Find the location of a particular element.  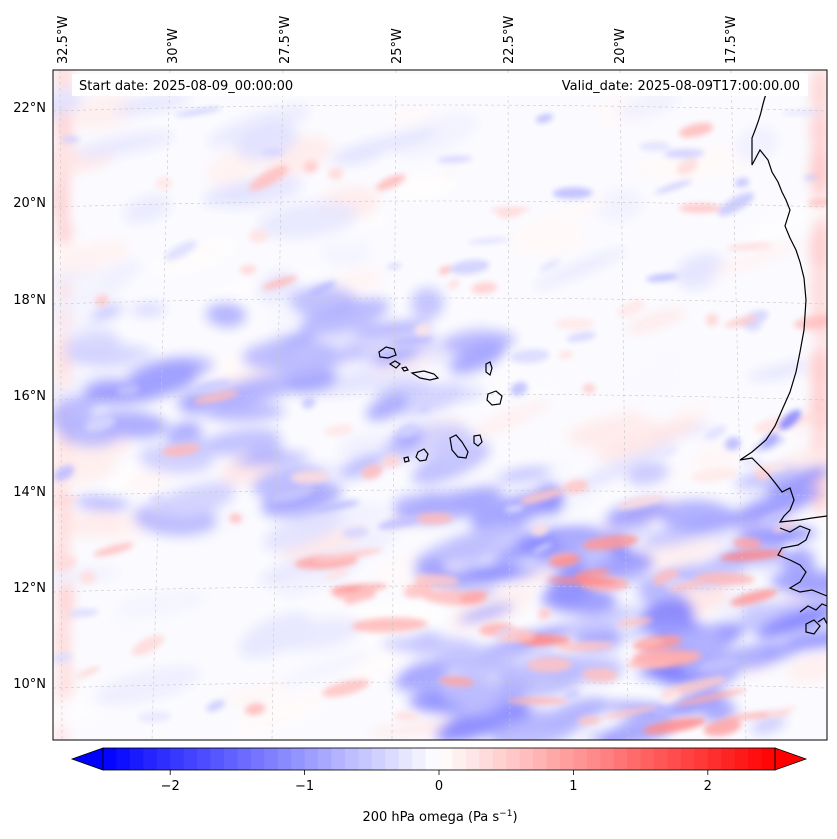

lat-label: 20°N is located at coordinates (29, 203).